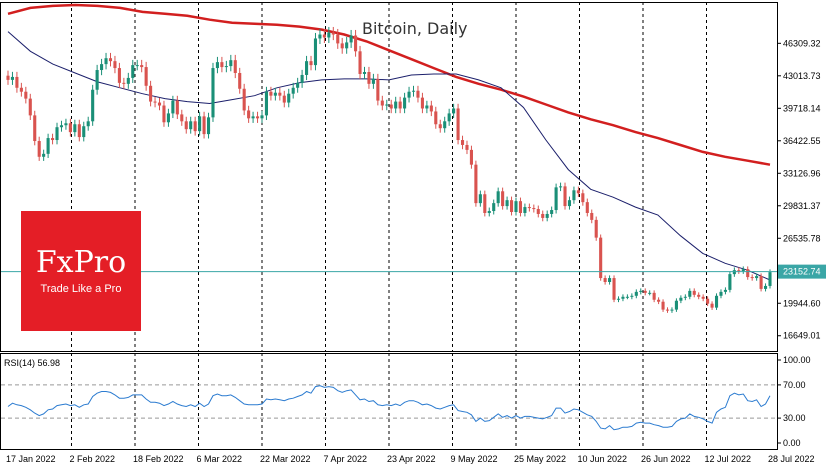  What do you see at coordinates (346, 459) in the screenshot?
I see `x-tick-label: 7 Apr 2022` at bounding box center [346, 459].